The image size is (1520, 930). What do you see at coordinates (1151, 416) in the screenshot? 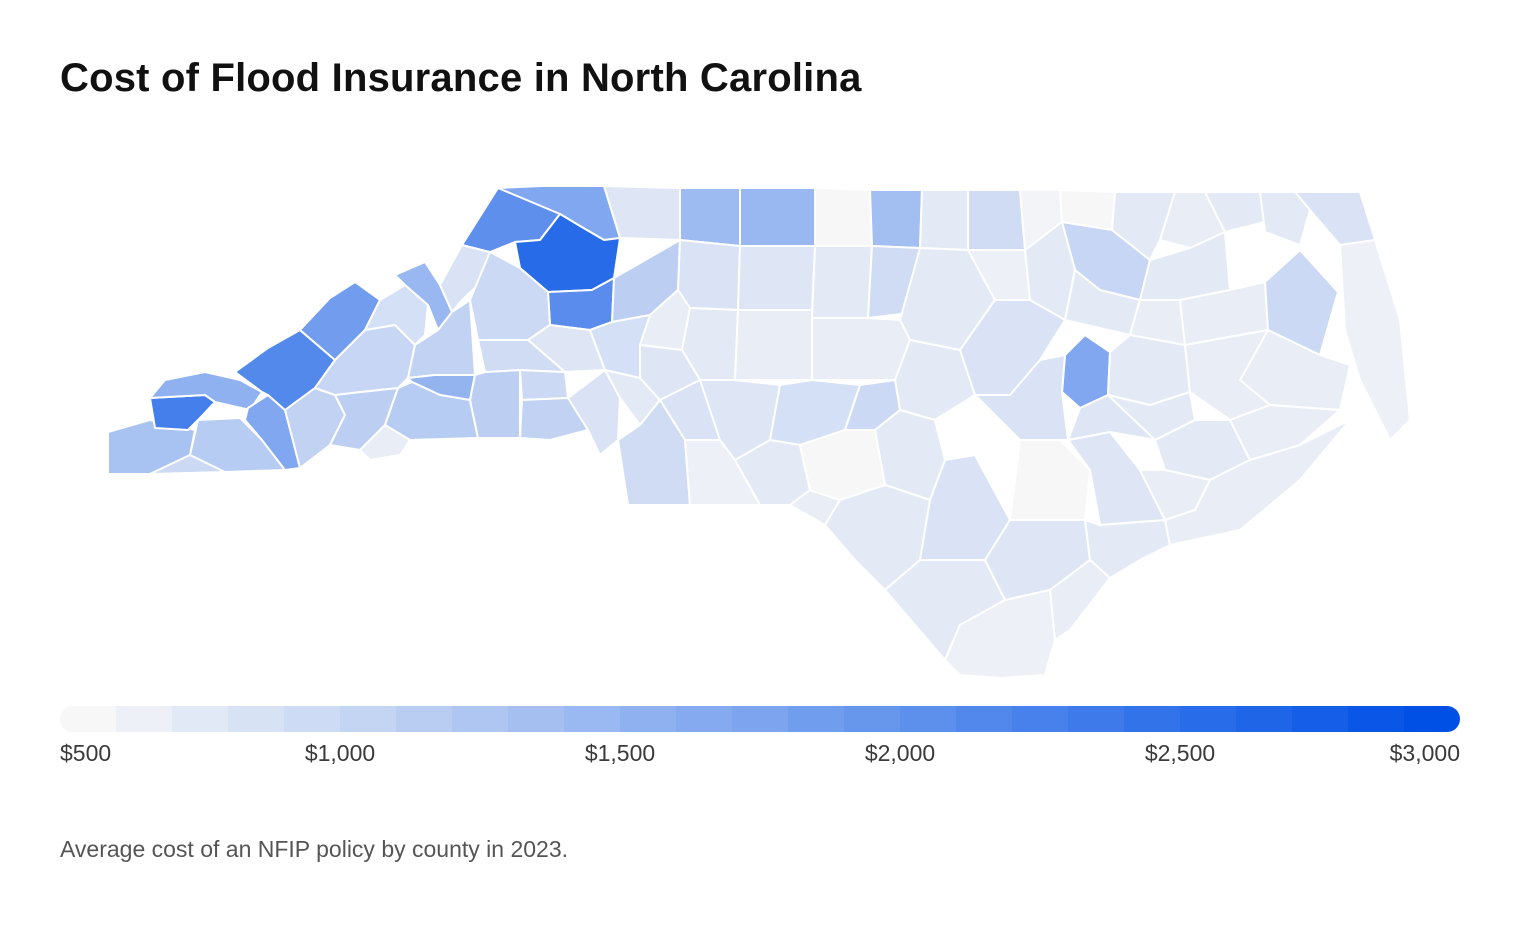
I see `county-greene` at bounding box center [1151, 416].